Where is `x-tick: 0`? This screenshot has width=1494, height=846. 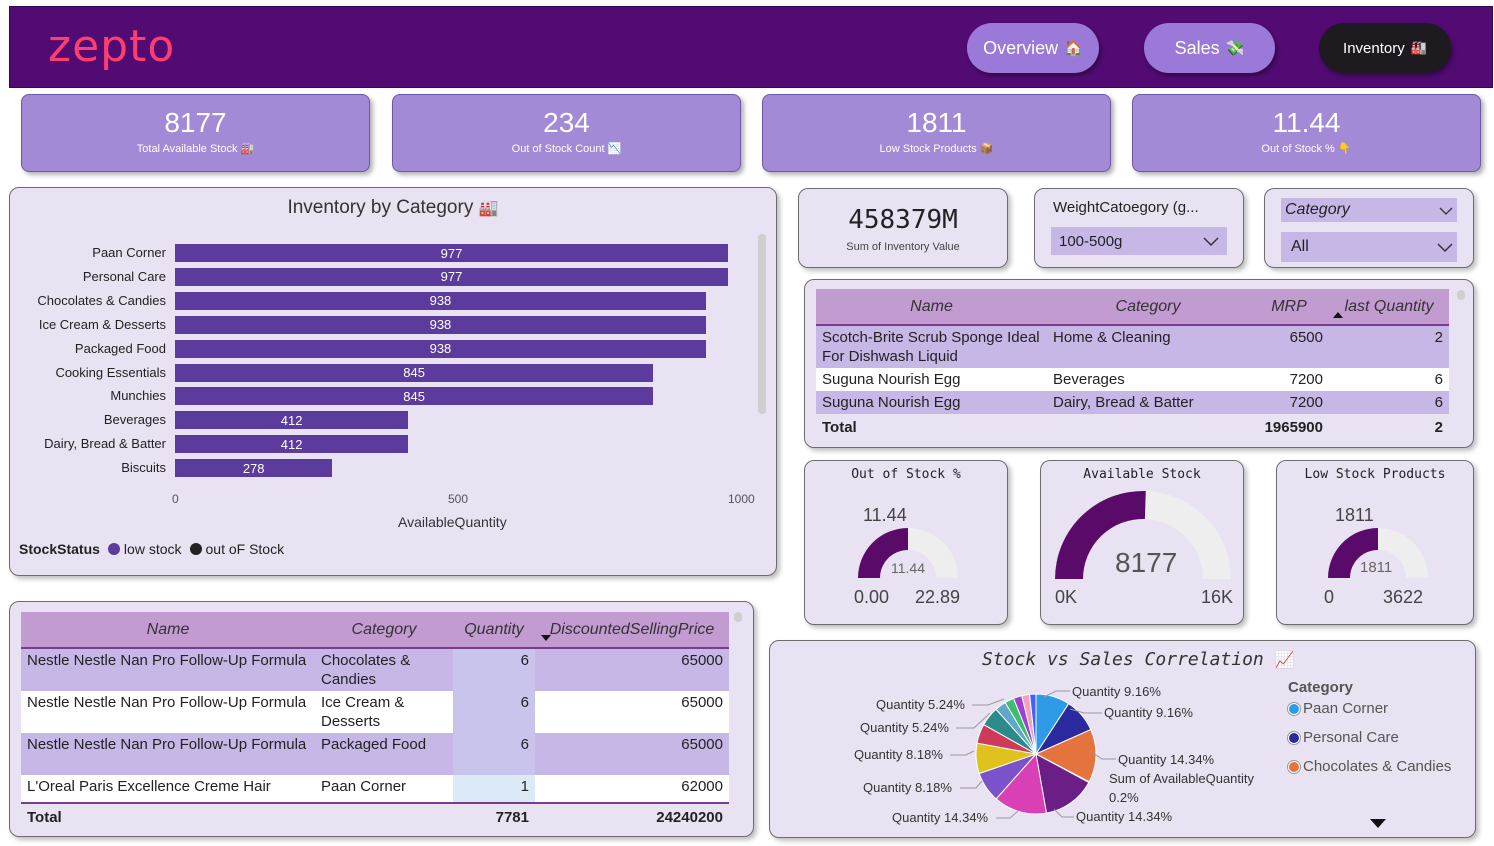
x-tick: 0 is located at coordinates (175, 499).